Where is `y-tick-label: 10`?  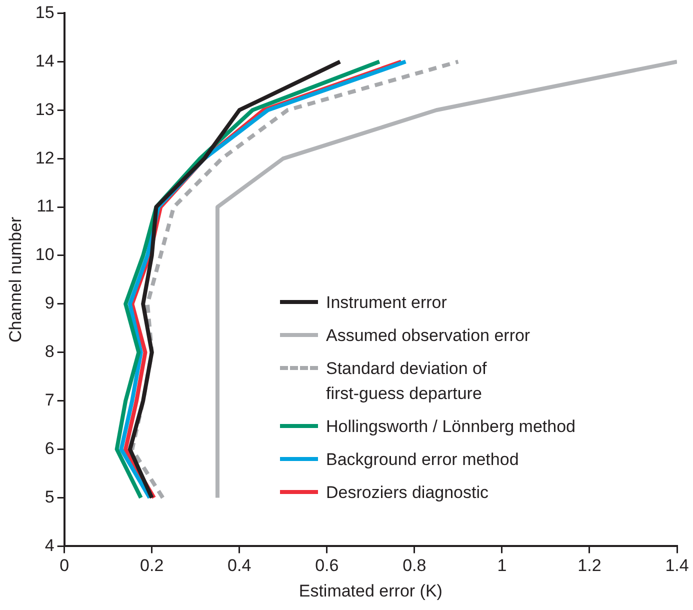 y-tick-label: 10 is located at coordinates (44, 254).